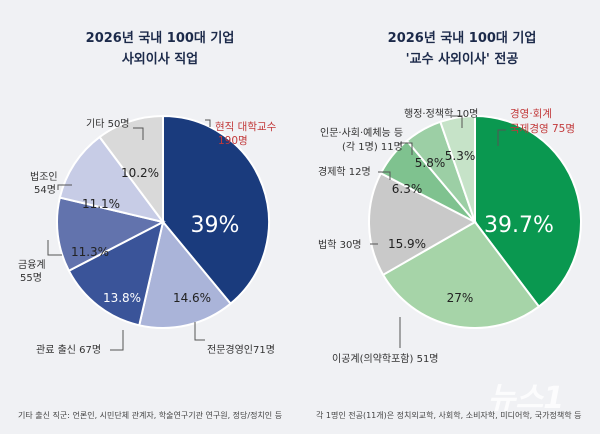 The width and height of the screenshot is (600, 434). I want to click on leader-line-right-humanities, so click(406, 148).